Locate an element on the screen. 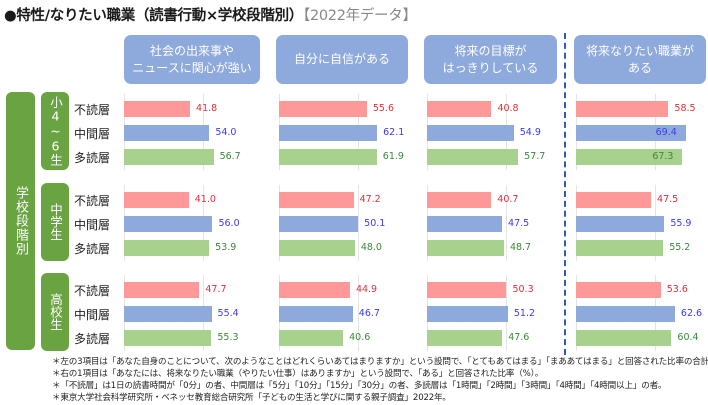  data-label: 41.8 is located at coordinates (207, 108).